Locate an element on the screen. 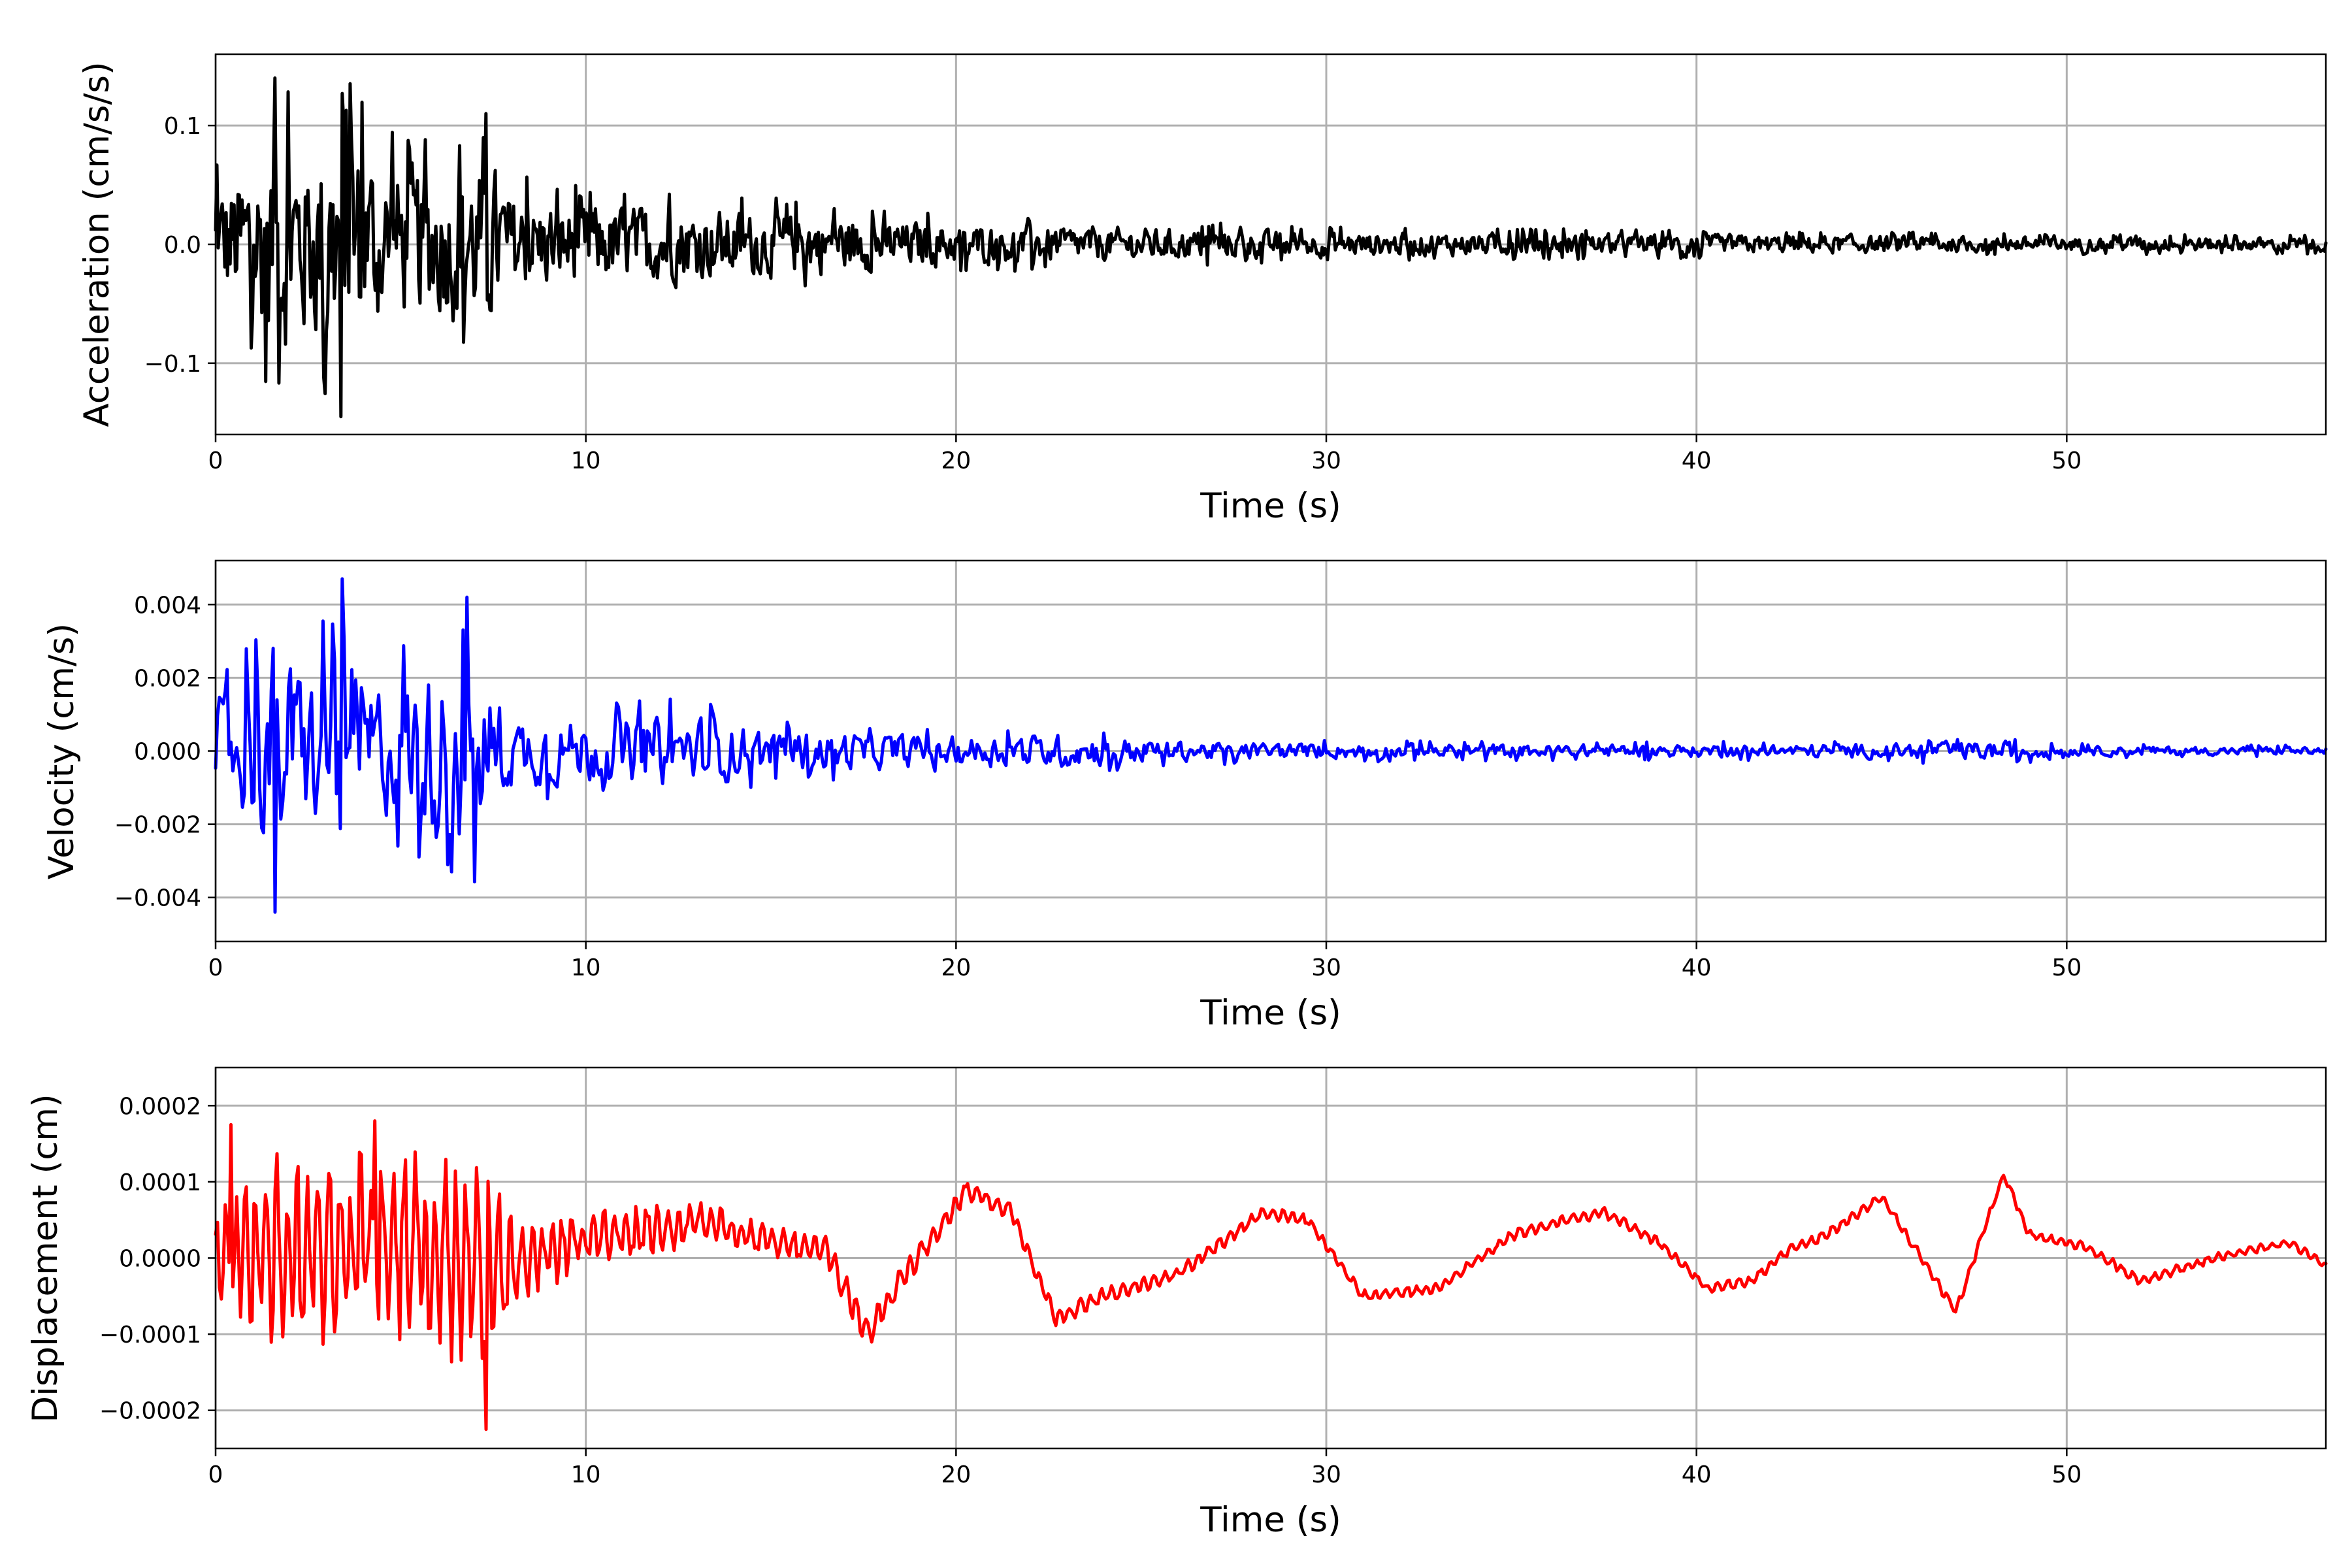  acceleration-xlabel: Time (s) is located at coordinates (1270, 506).